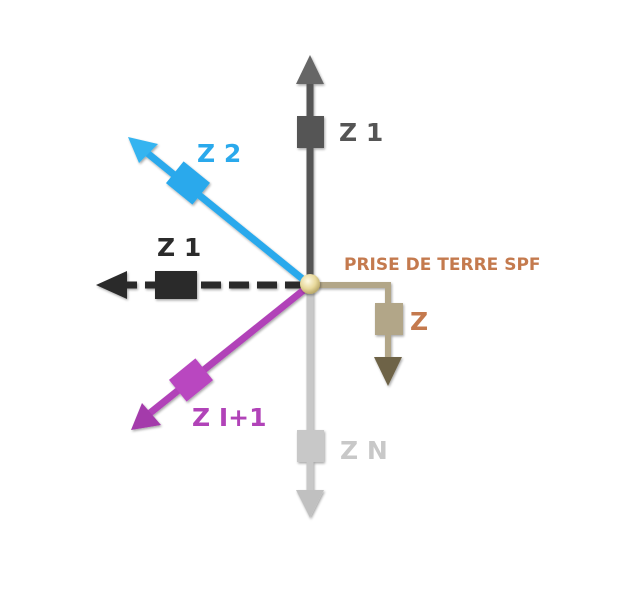  What do you see at coordinates (111, 285) in the screenshot?
I see `arrow-left-icon` at bounding box center [111, 285].